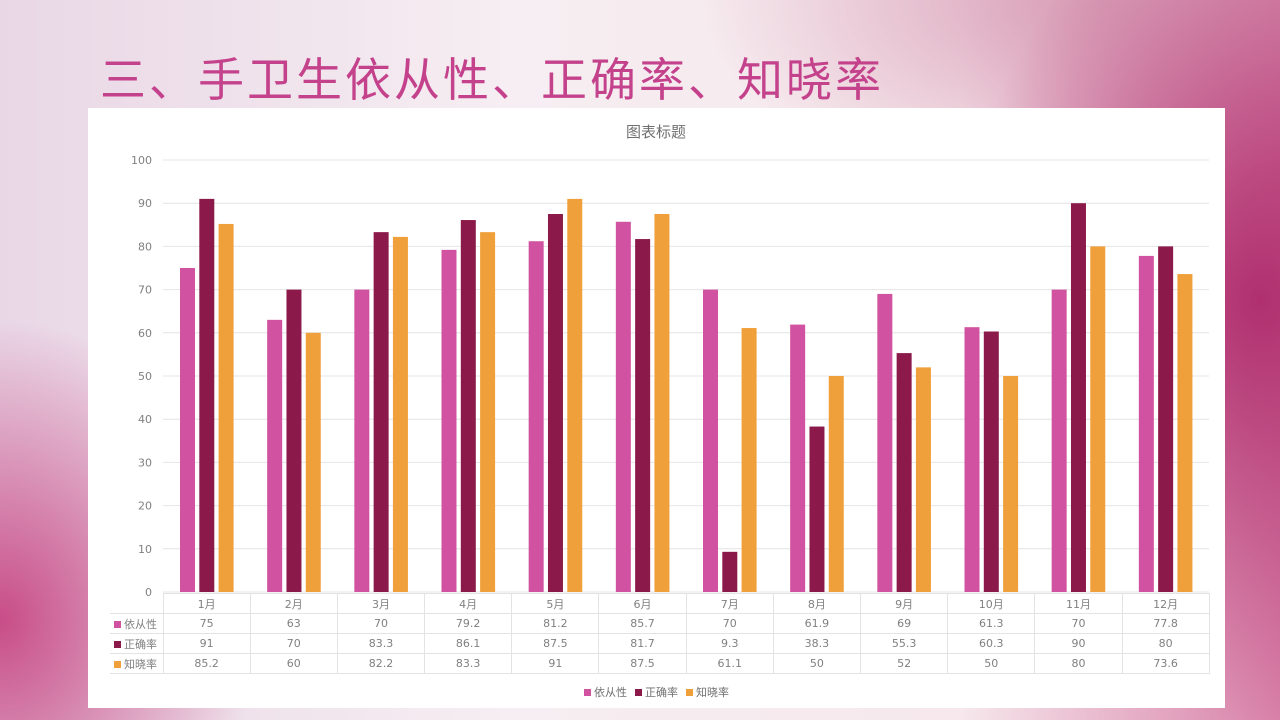  Describe the element at coordinates (293, 623) in the screenshot. I see `data-label: 63` at that location.